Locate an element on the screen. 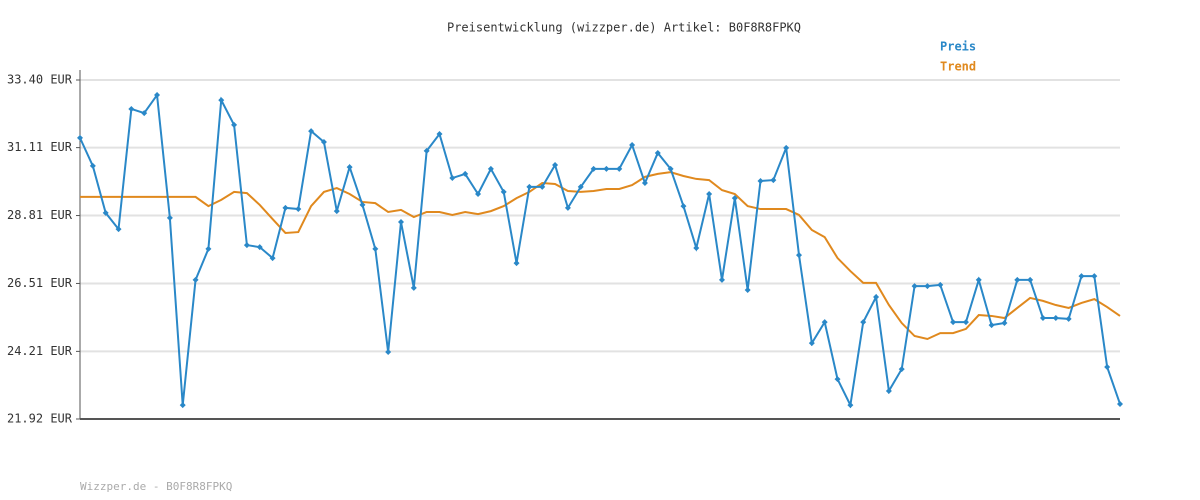  legend-entry: Preis is located at coordinates (958, 47).